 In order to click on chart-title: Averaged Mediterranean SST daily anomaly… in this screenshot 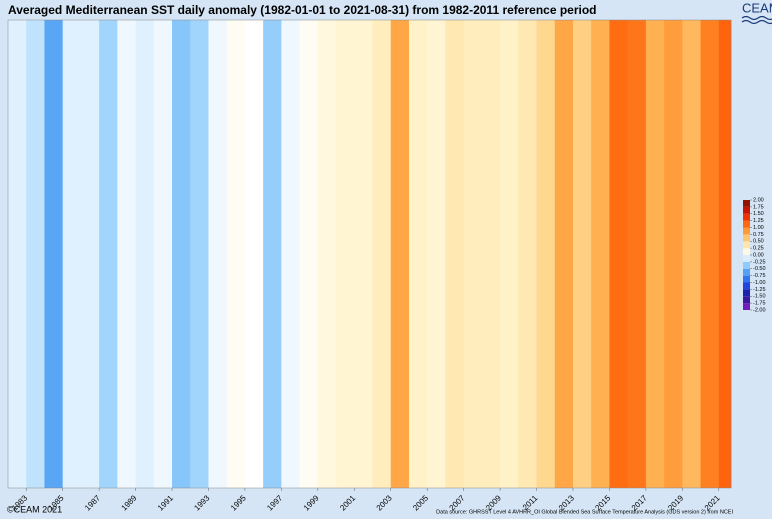, I will do `click(302, 10)`.